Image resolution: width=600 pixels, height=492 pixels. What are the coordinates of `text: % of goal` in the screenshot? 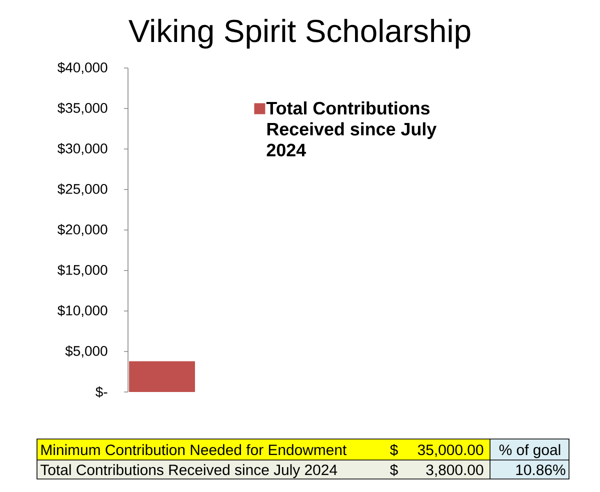 It's located at (529, 451).